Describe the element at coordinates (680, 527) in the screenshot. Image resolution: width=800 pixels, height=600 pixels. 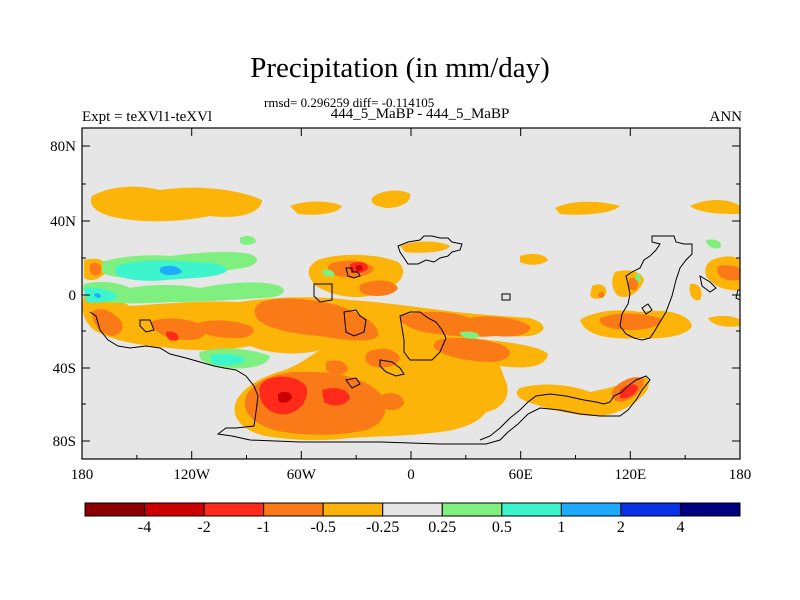
I see `colorbar-label: 4` at that location.